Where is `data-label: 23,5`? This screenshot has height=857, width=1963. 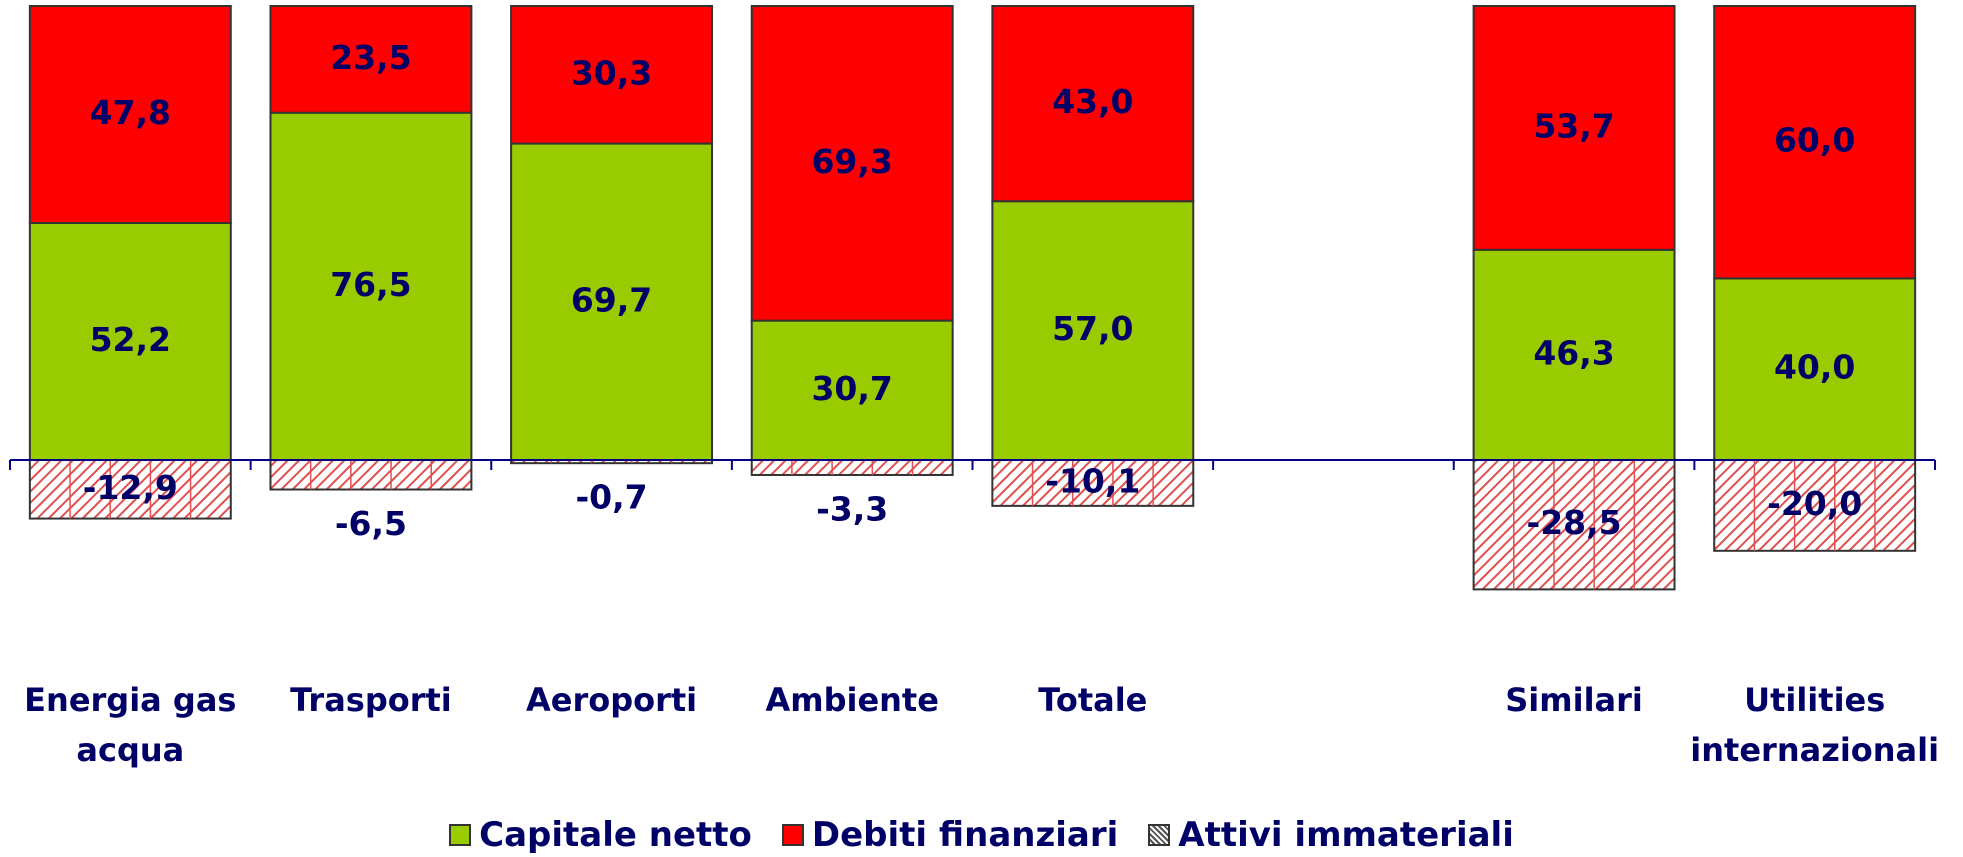 data-label: 23,5 is located at coordinates (370, 57).